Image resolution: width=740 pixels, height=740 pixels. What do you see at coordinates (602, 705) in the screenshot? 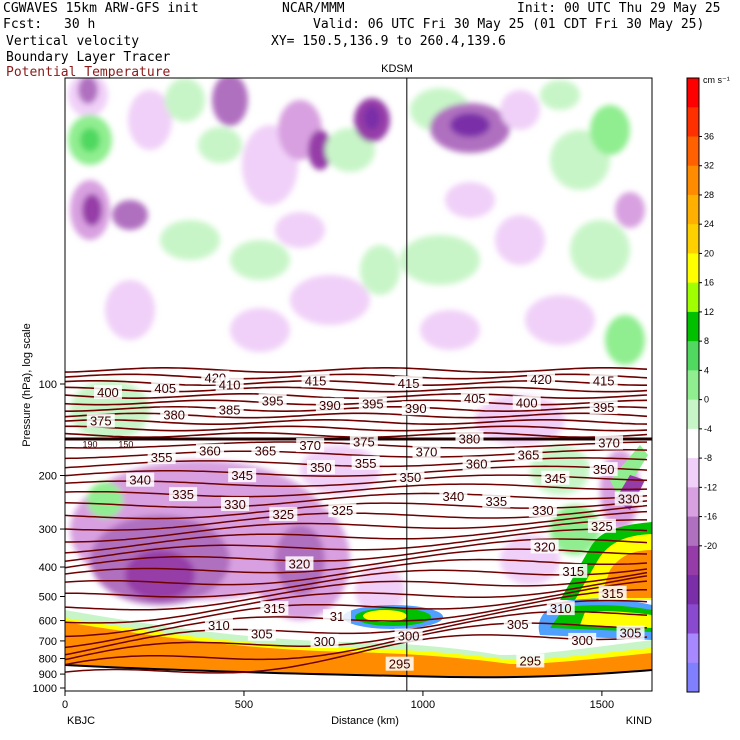
I see `x-tick-label: 1500` at bounding box center [602, 705].